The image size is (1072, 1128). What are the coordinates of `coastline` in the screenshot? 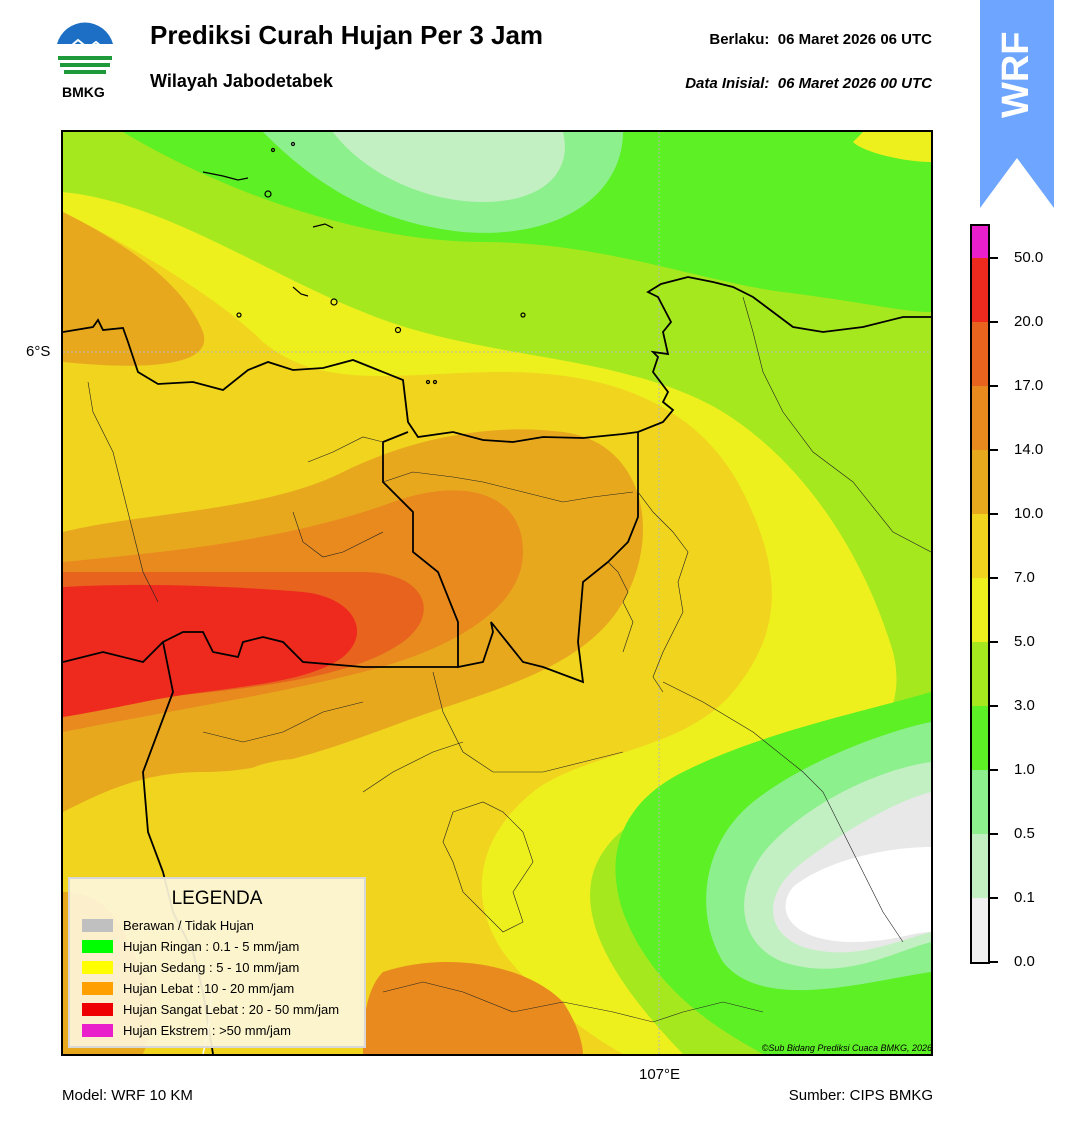 It's located at (497, 359).